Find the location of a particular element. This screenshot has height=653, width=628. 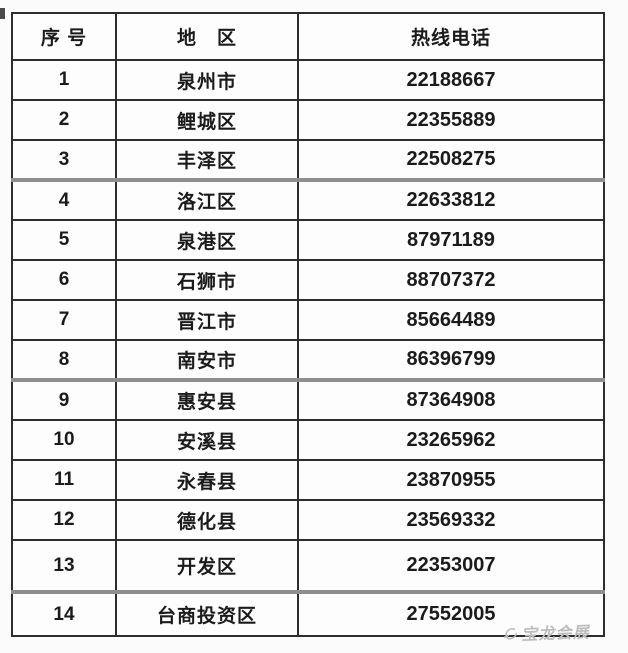

table-row: 1 泉州市 22188667 is located at coordinates (308, 80).